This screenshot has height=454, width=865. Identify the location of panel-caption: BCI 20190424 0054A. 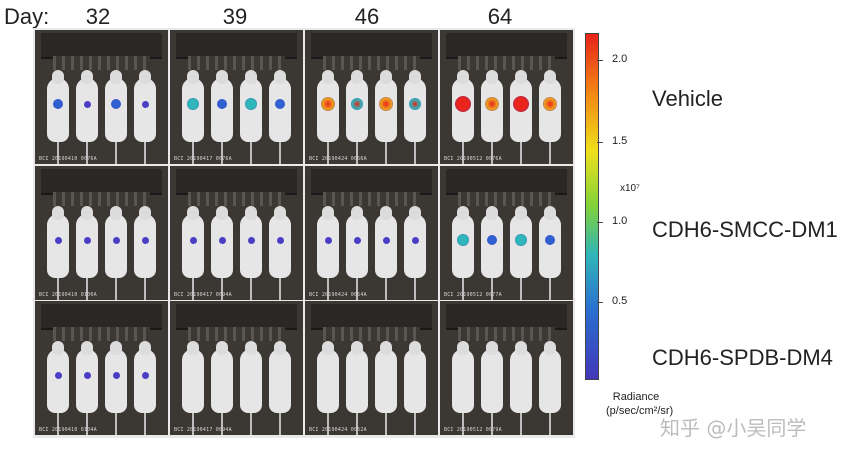
(338, 295).